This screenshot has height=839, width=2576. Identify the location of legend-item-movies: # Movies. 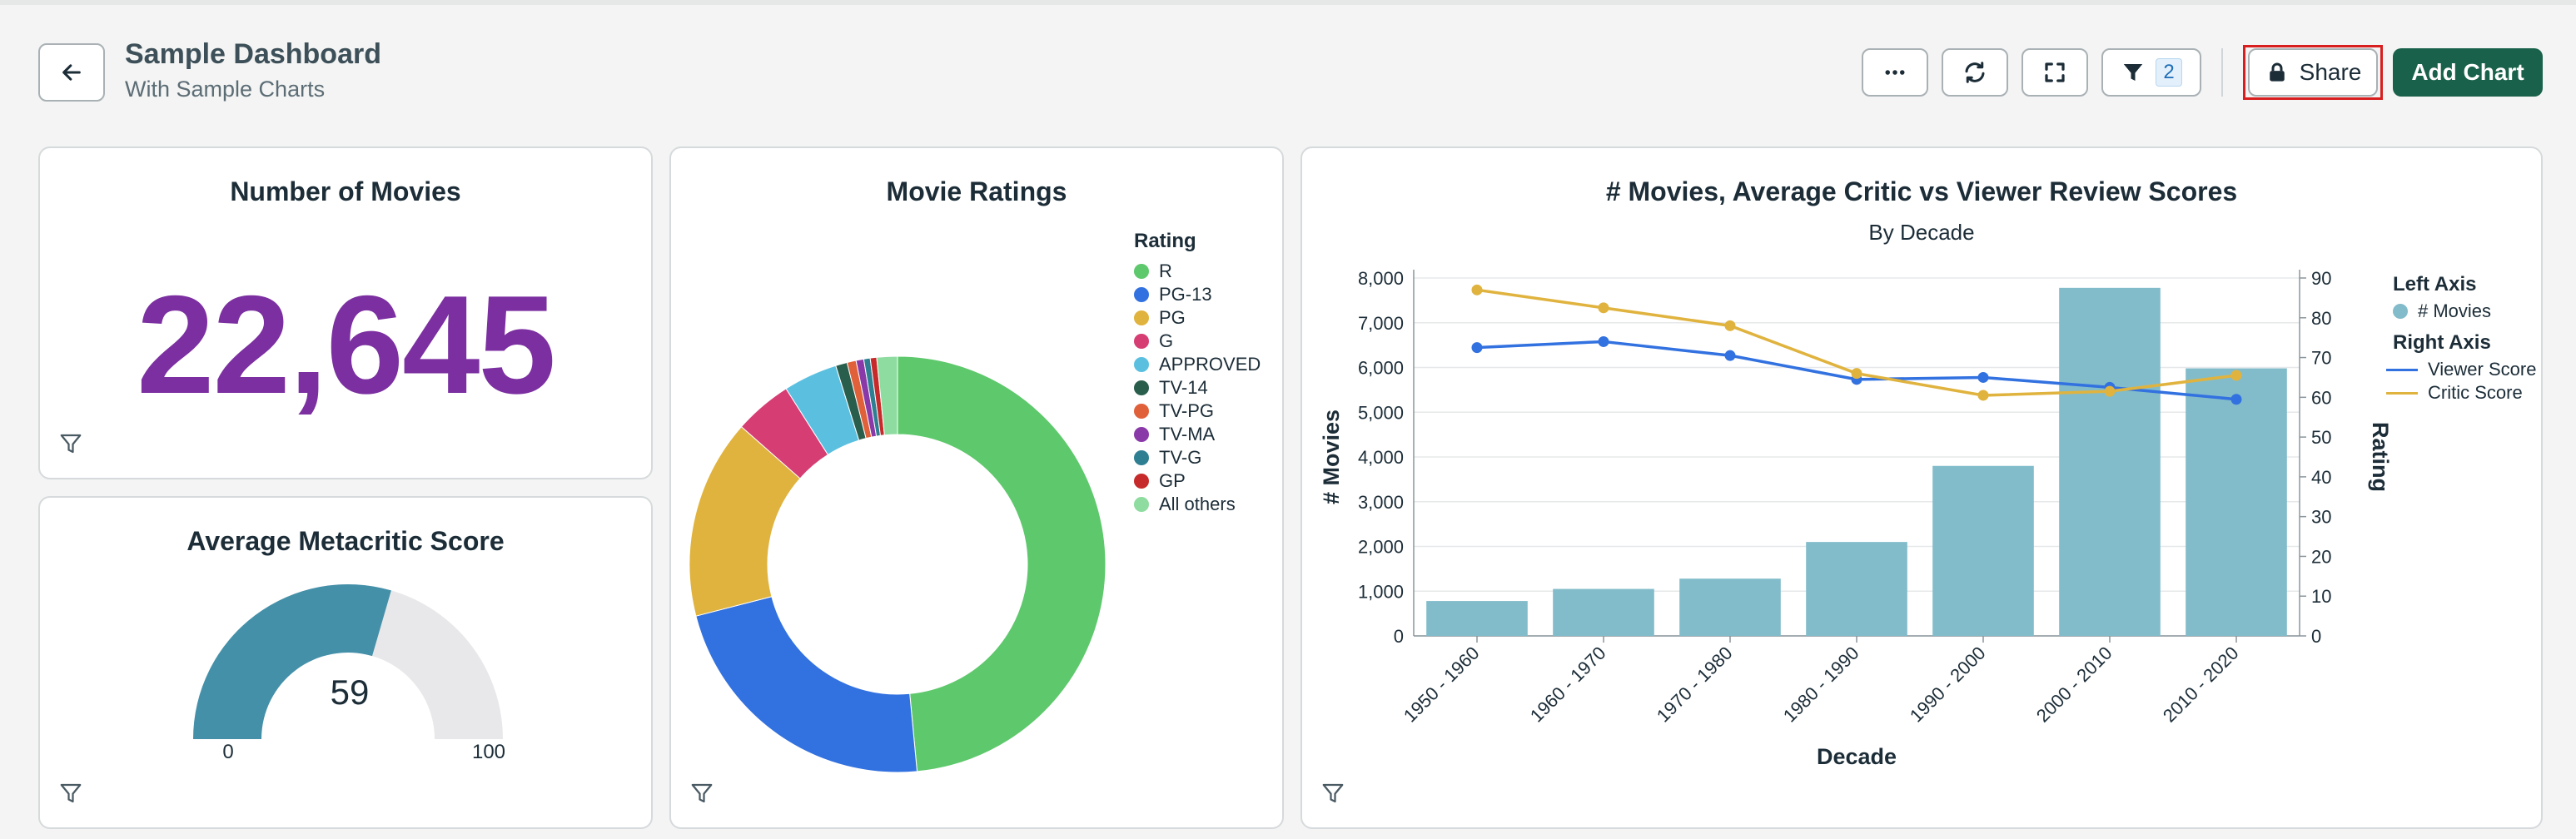
(2464, 311).